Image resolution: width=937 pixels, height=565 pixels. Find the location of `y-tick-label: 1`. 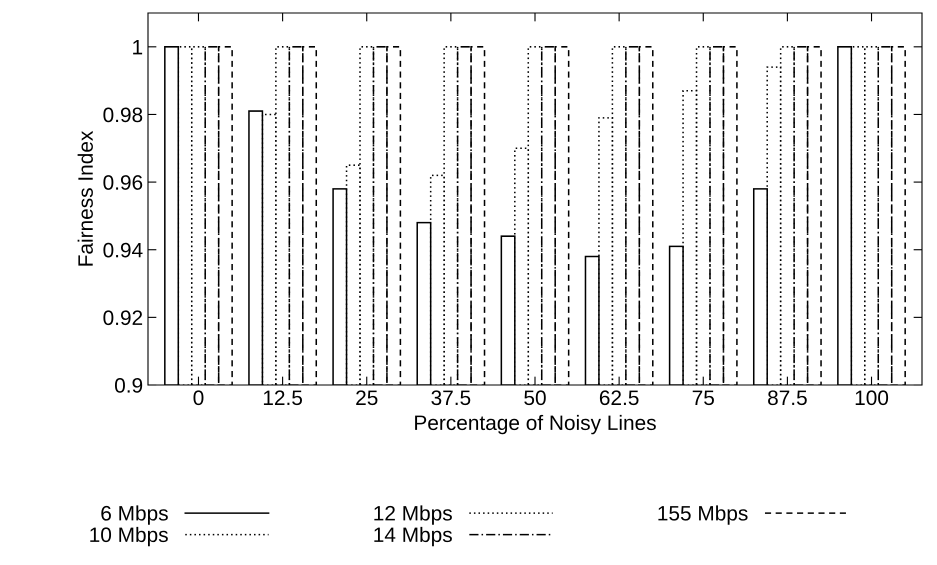

y-tick-label: 1 is located at coordinates (137, 47).